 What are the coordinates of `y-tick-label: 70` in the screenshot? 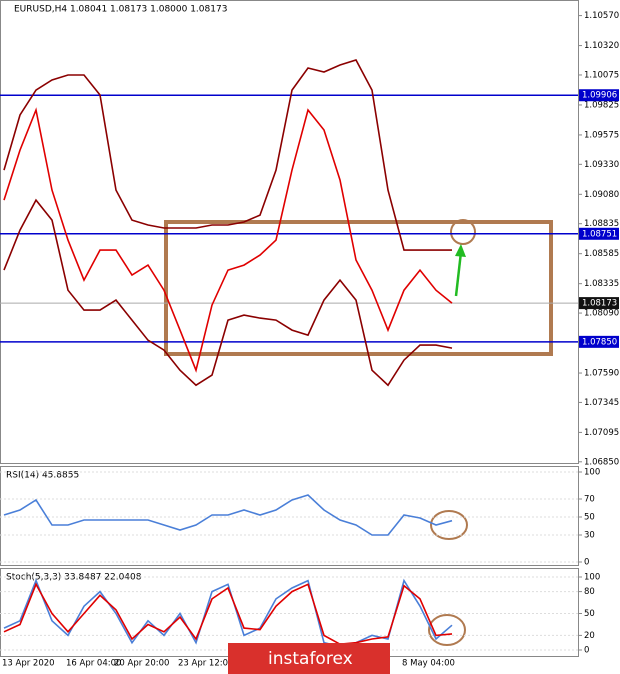 It's located at (589, 500).